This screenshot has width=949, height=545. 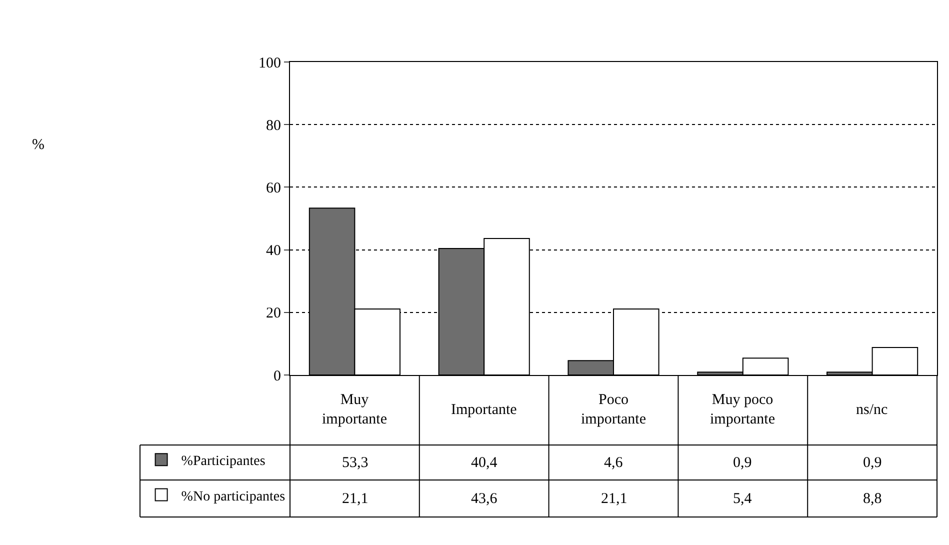 What do you see at coordinates (484, 410) in the screenshot?
I see `x-tick-label: Importante` at bounding box center [484, 410].